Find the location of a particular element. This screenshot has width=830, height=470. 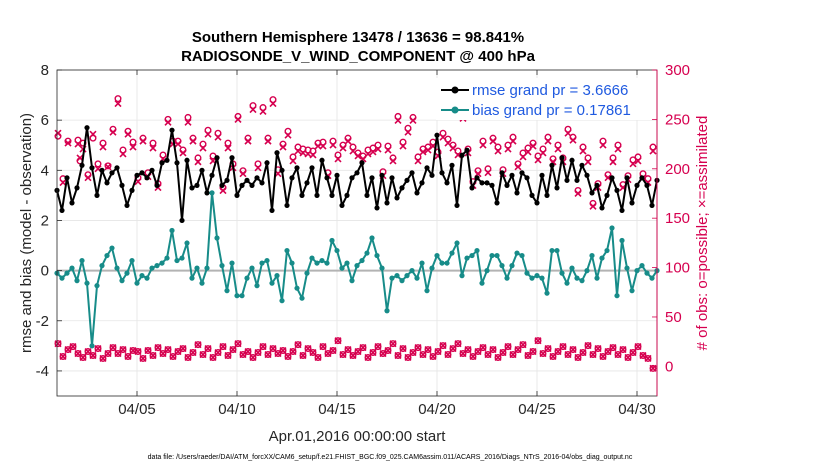

y-right-tick-label: 0 is located at coordinates (669, 366).